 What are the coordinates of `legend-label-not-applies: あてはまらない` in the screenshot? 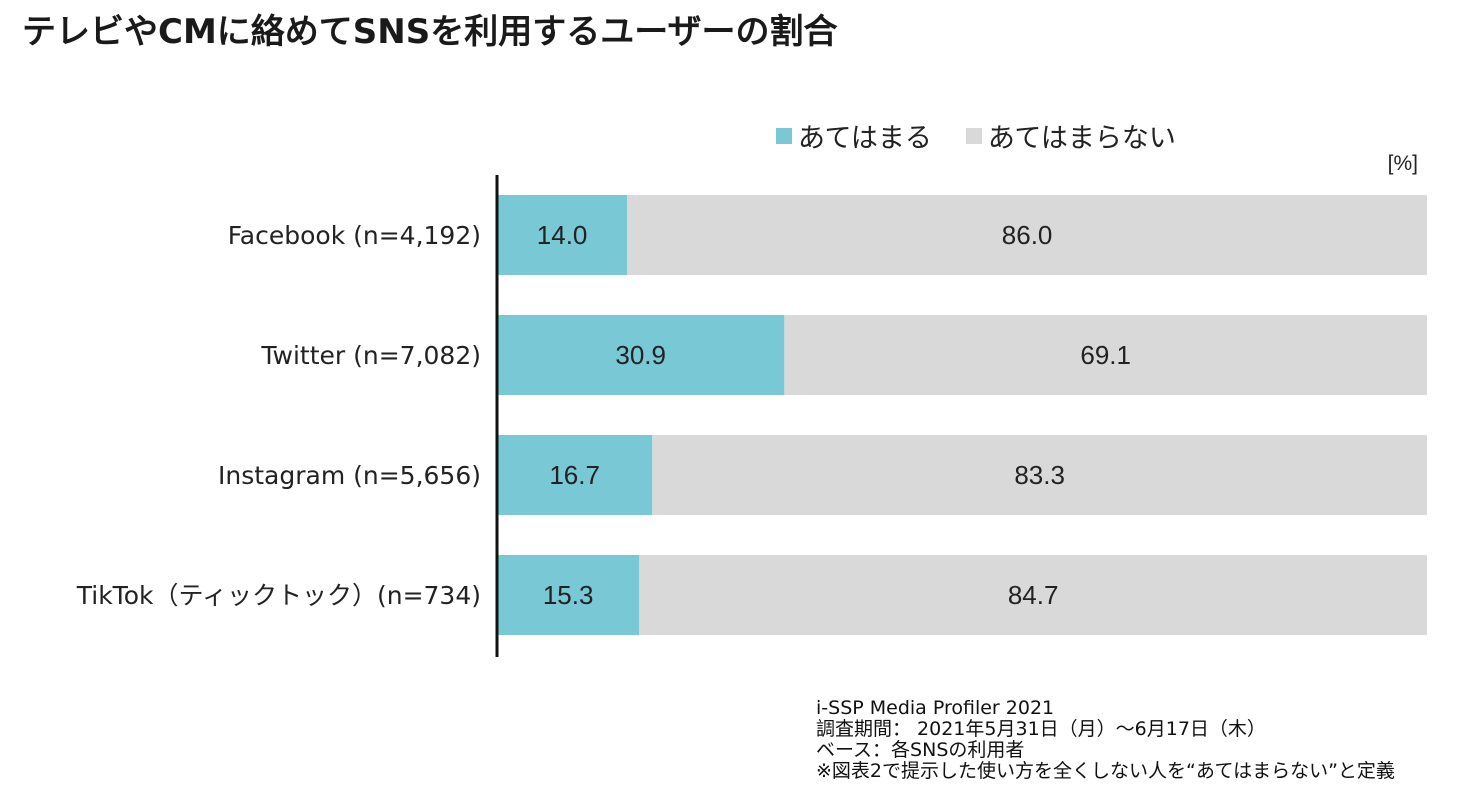 It's located at (1081, 138).